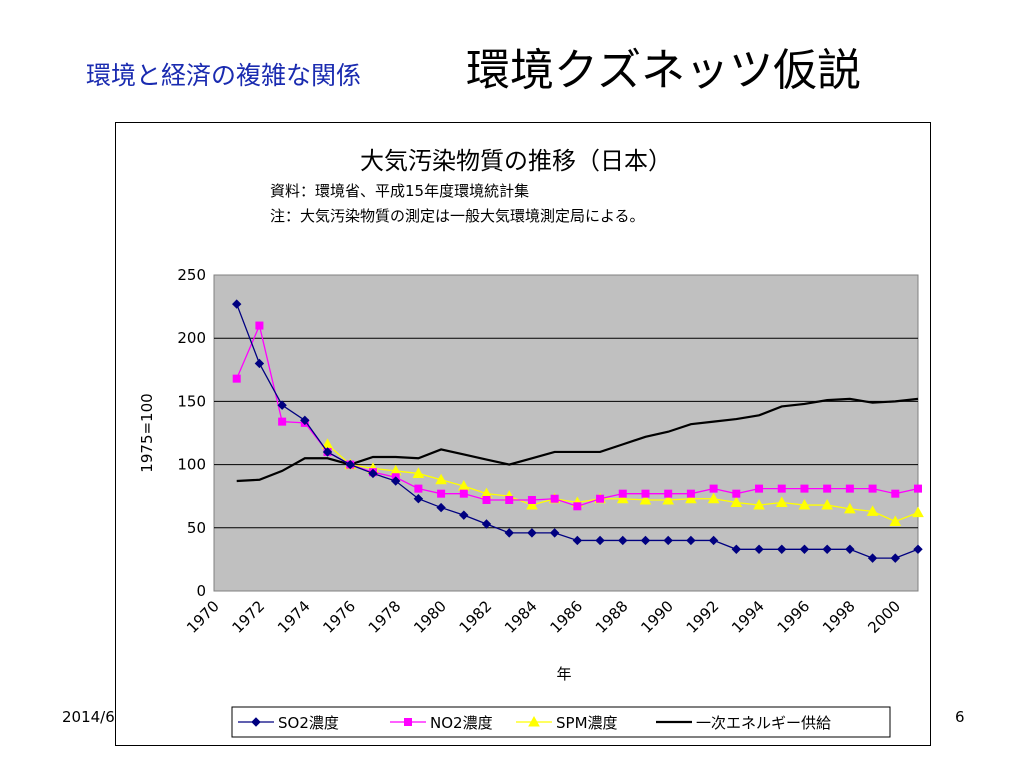 The height and width of the screenshot is (768, 1024). What do you see at coordinates (884, 617) in the screenshot?
I see `x-tick-label: 2000` at bounding box center [884, 617].